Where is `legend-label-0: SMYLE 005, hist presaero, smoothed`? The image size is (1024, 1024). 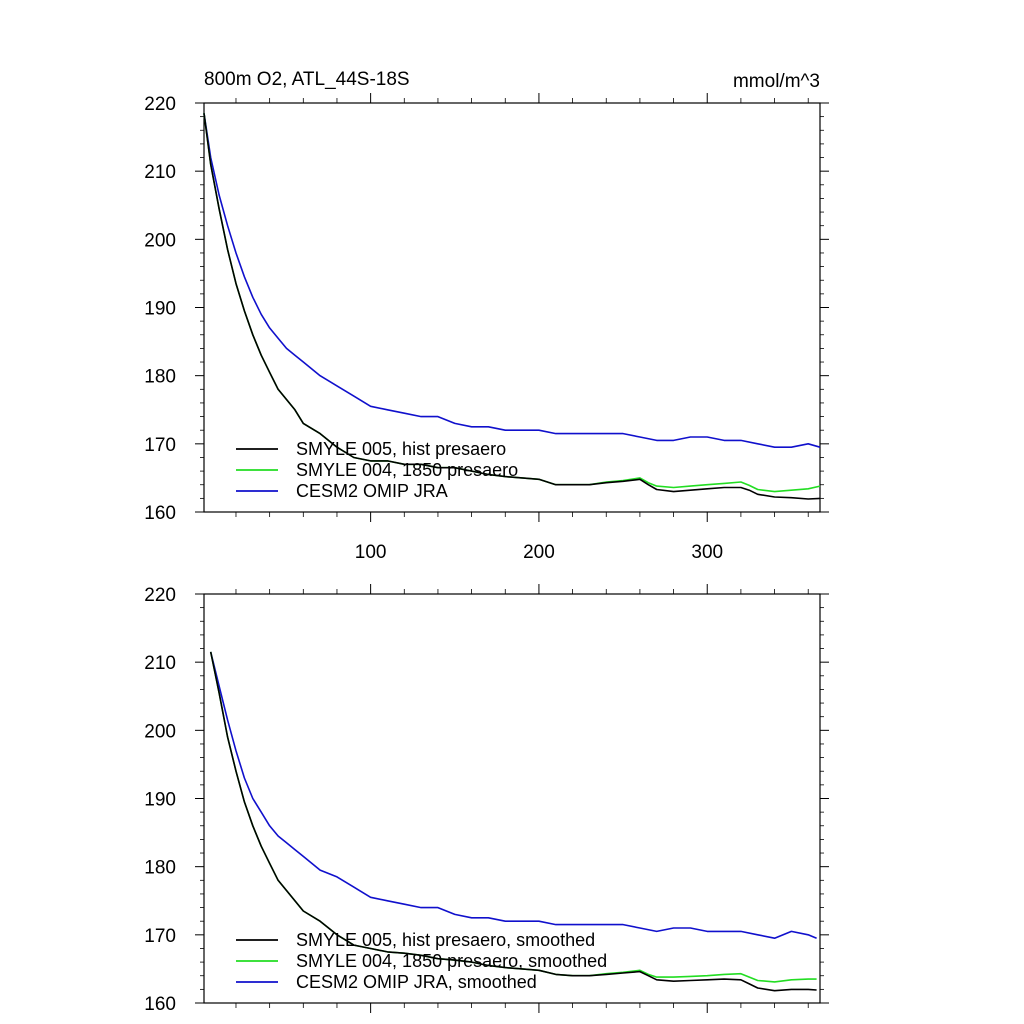
legend-label-0: SMYLE 005, hist presaero, smoothed is located at coordinates (445, 940).